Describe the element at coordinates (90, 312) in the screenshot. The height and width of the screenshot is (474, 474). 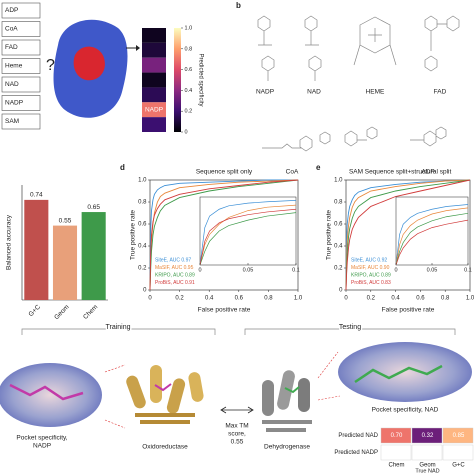
I see `x-tick-label: Chem` at that location.